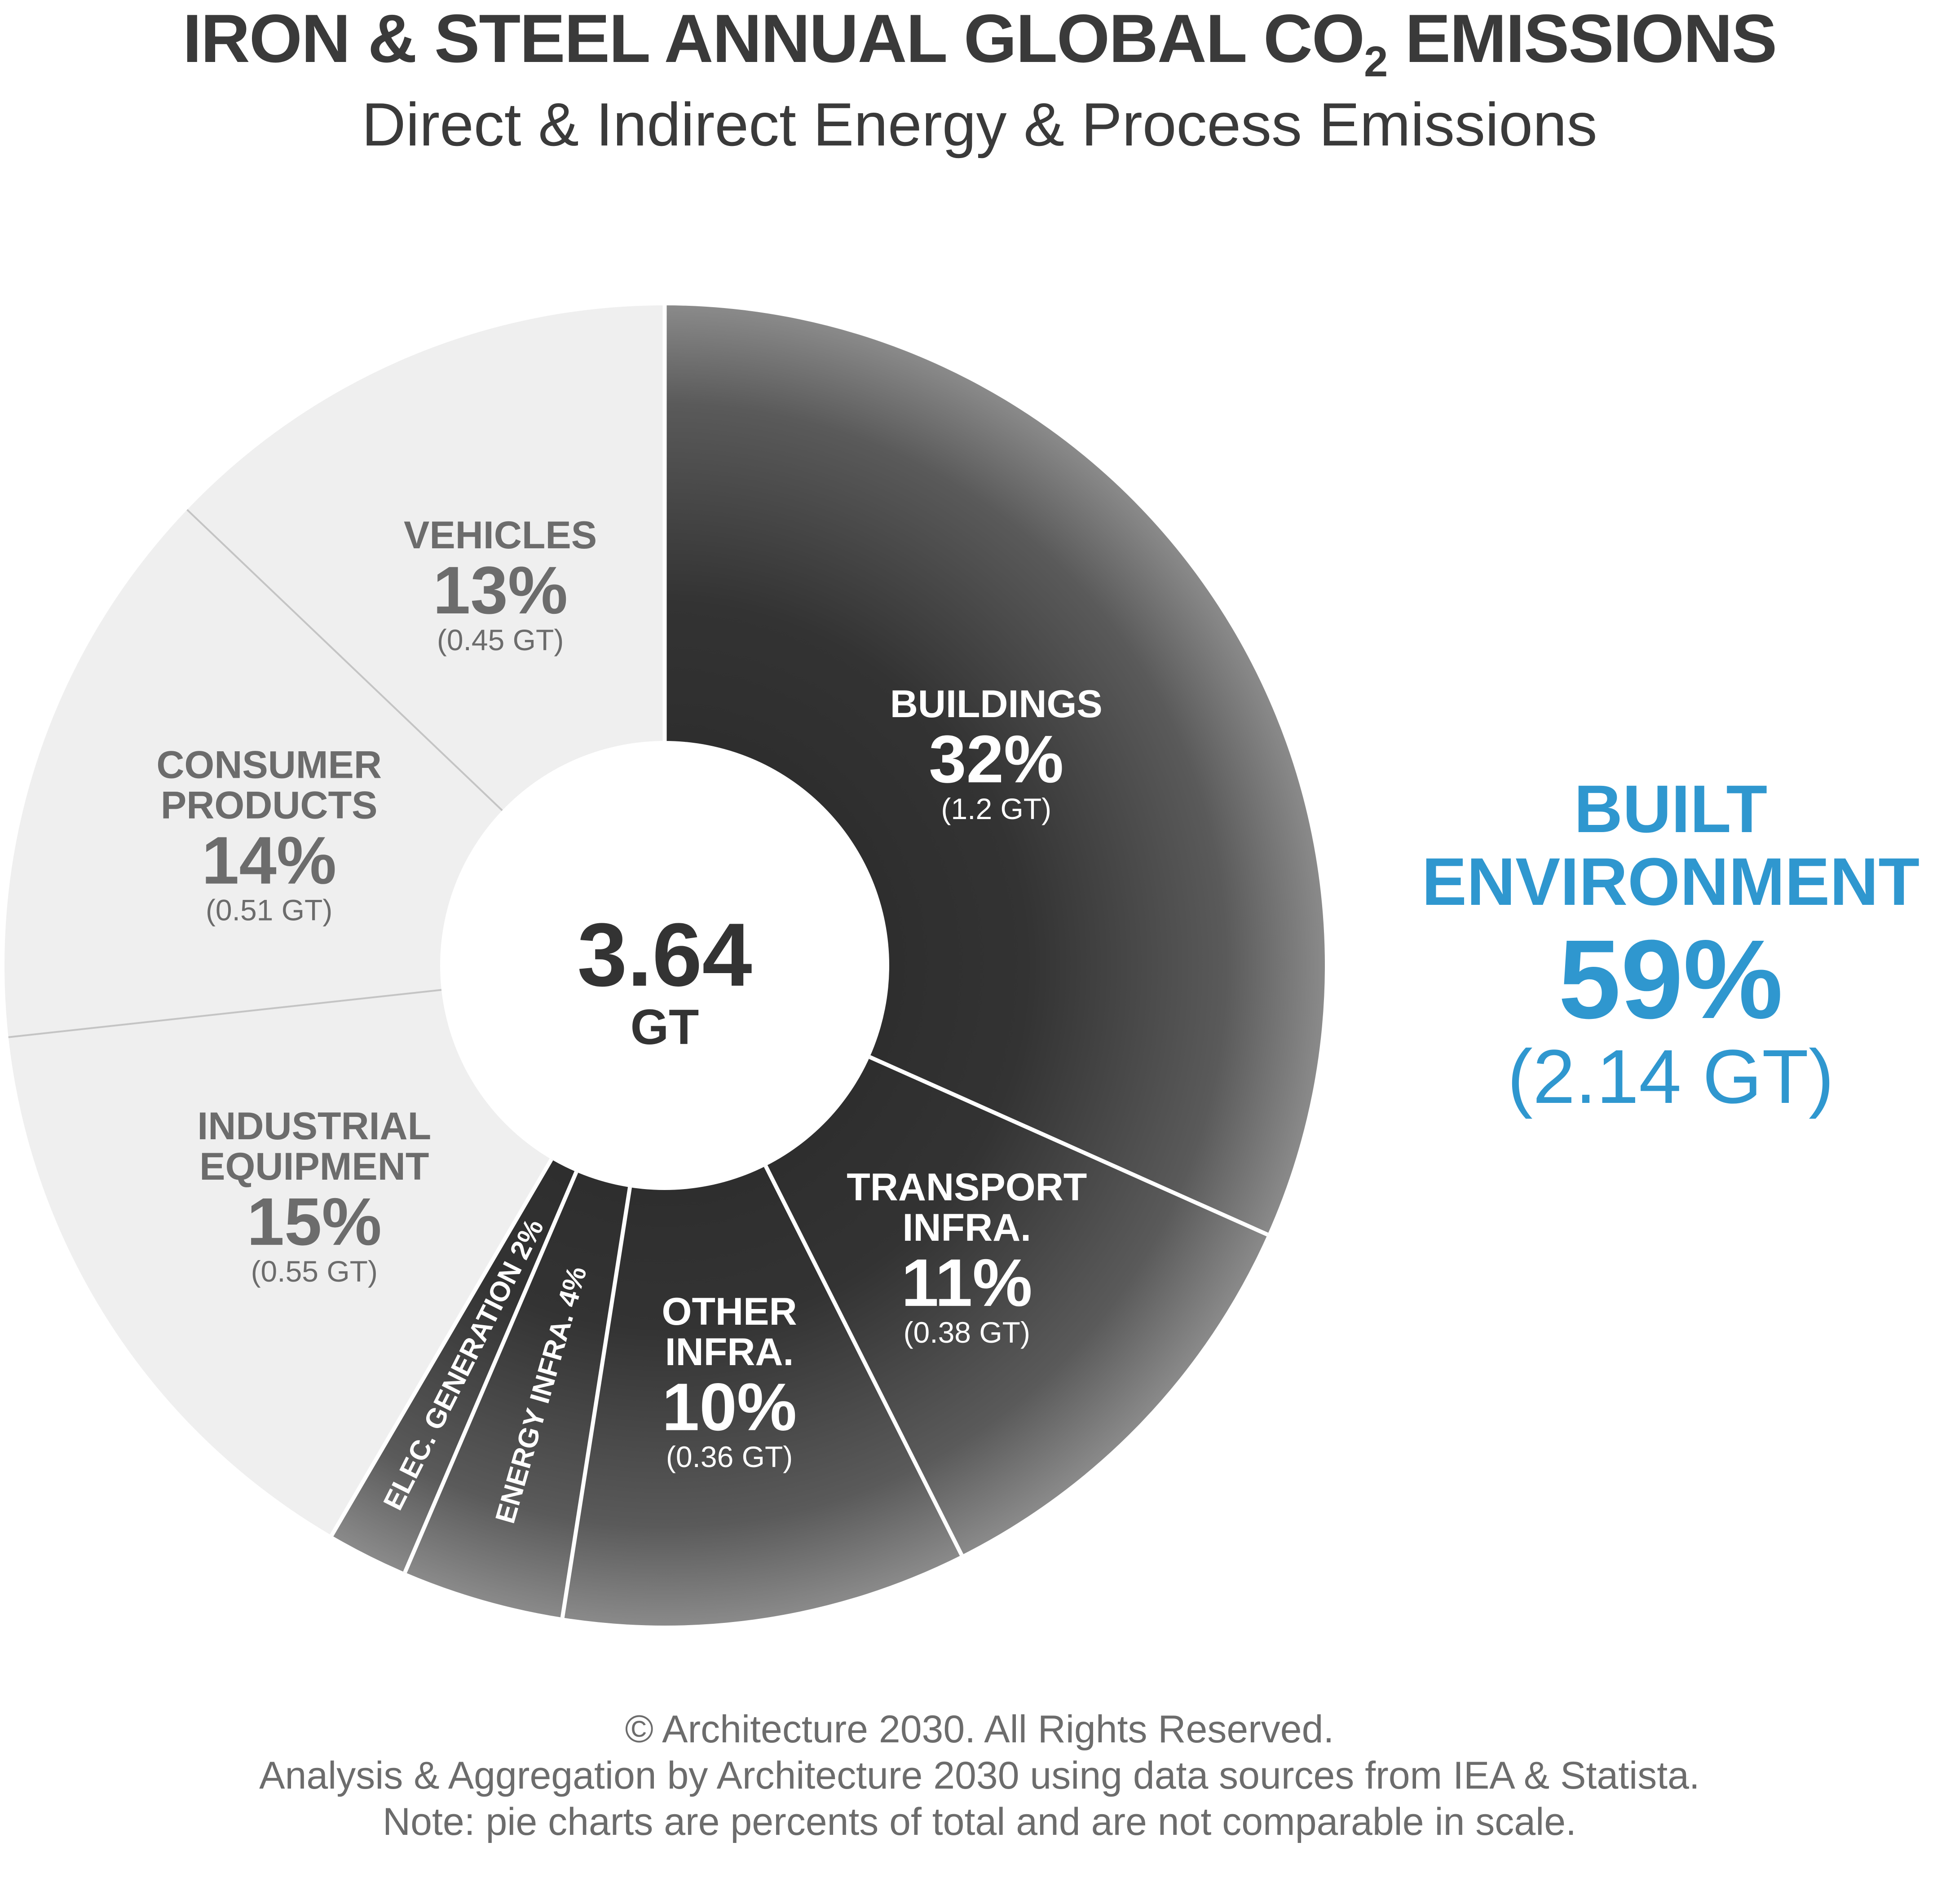 This screenshot has height=1904, width=1959. I want to click on slice-gt-label: (0.38 GT), so click(967, 1332).